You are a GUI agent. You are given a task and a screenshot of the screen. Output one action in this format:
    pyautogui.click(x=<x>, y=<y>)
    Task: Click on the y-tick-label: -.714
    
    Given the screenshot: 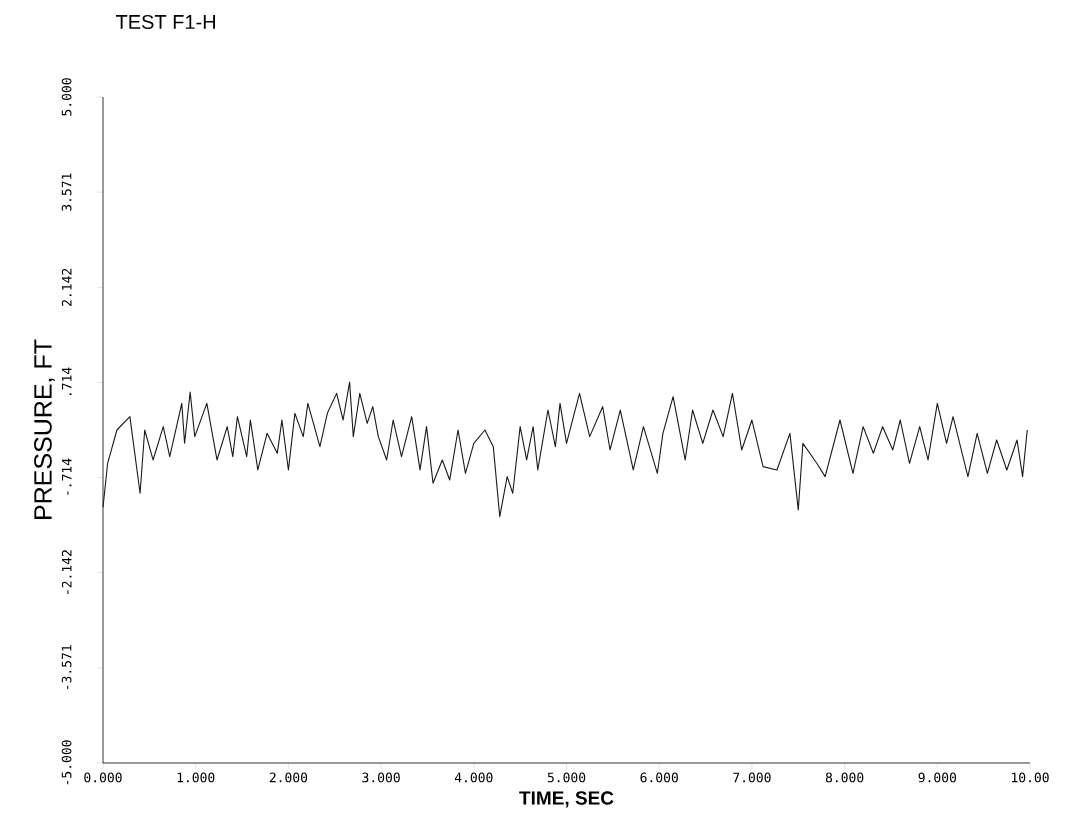 What is the action you would take?
    pyautogui.click(x=67, y=476)
    